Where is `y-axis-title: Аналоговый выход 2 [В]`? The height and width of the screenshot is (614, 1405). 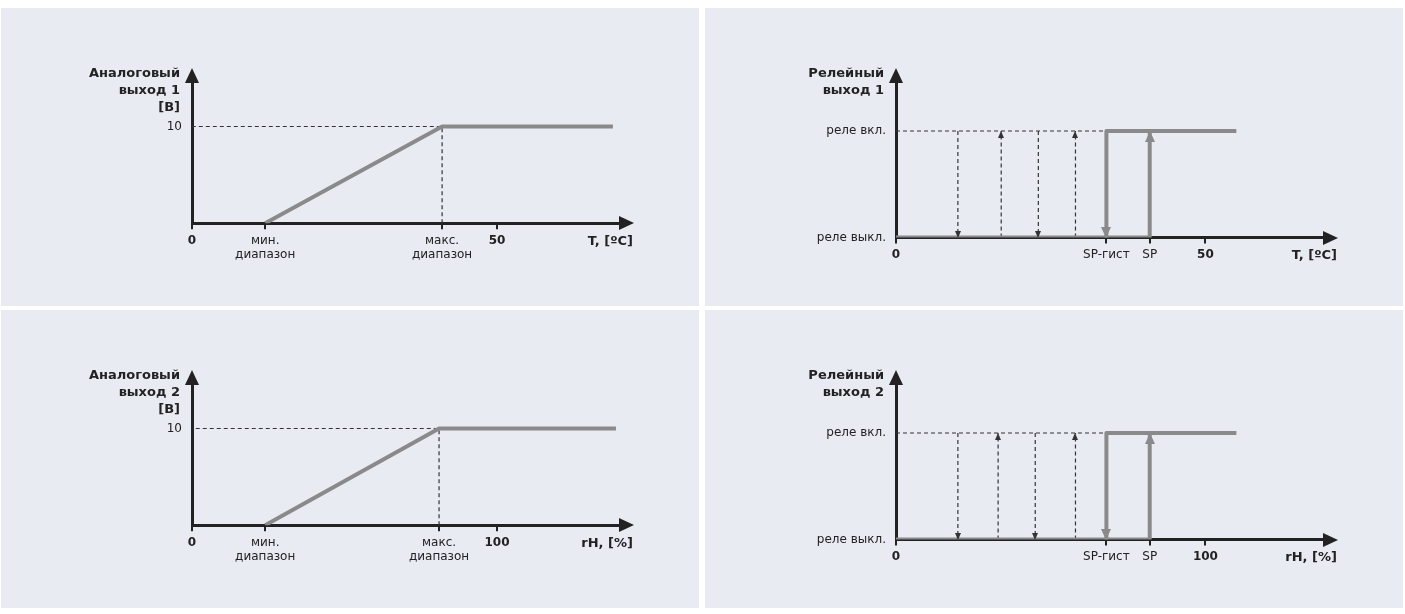 y-axis-title: Аналоговый выход 2 [В] is located at coordinates (134, 391).